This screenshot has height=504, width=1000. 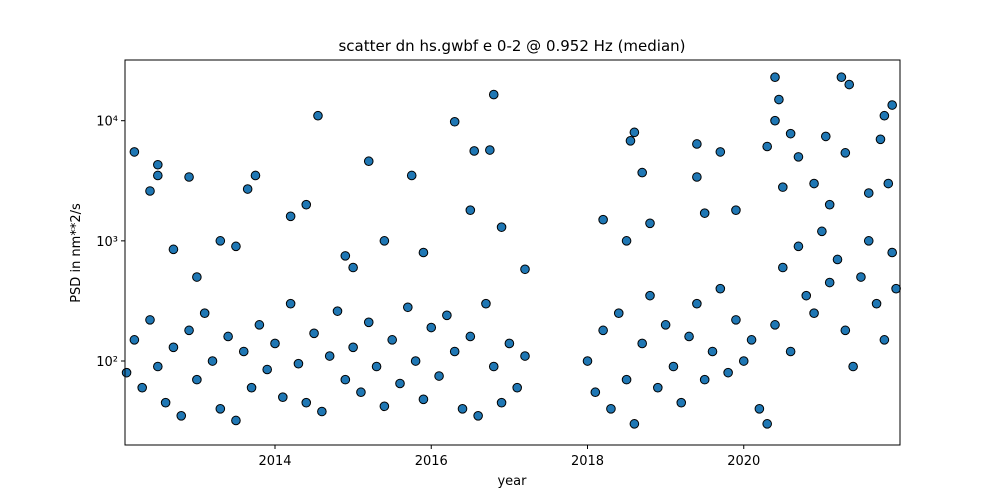 What do you see at coordinates (431, 461) in the screenshot?
I see `x-tick-label: 2016` at bounding box center [431, 461].